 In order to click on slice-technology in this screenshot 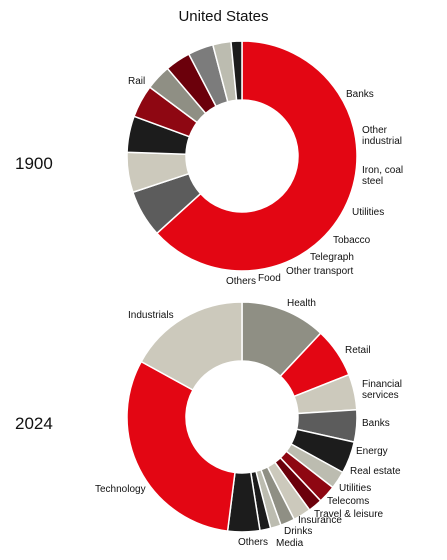, I will do `click(181, 446)`.